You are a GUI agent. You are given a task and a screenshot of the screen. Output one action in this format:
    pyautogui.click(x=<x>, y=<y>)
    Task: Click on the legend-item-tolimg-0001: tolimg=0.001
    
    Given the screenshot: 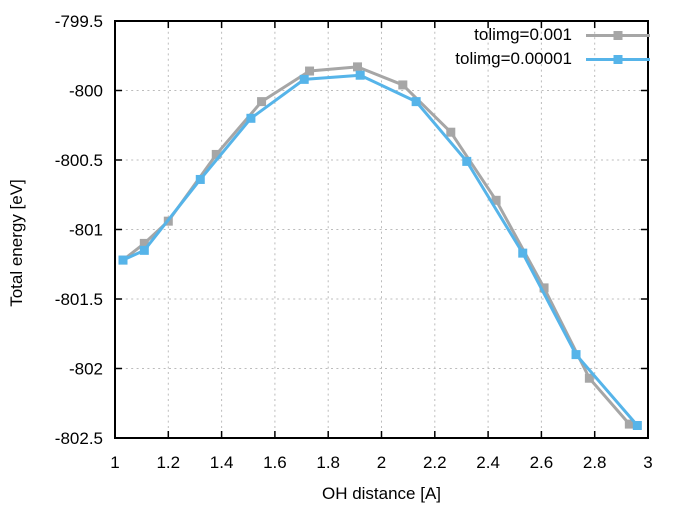 What is the action you would take?
    pyautogui.click(x=552, y=35)
    